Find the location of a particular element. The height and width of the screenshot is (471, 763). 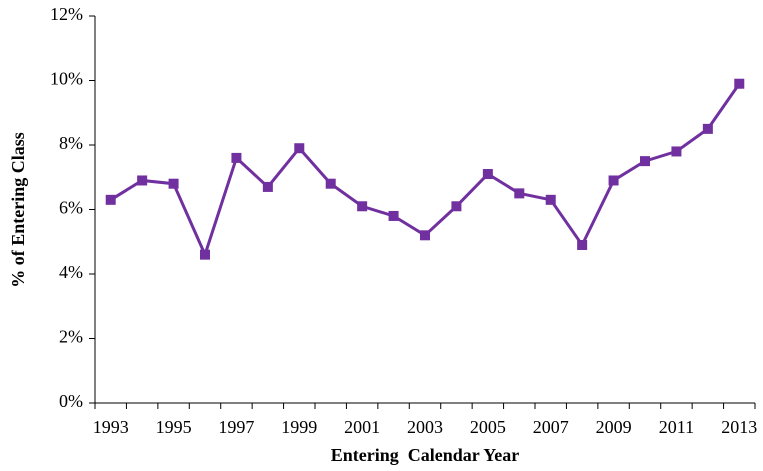

x-tick-label: 2005 is located at coordinates (488, 427).